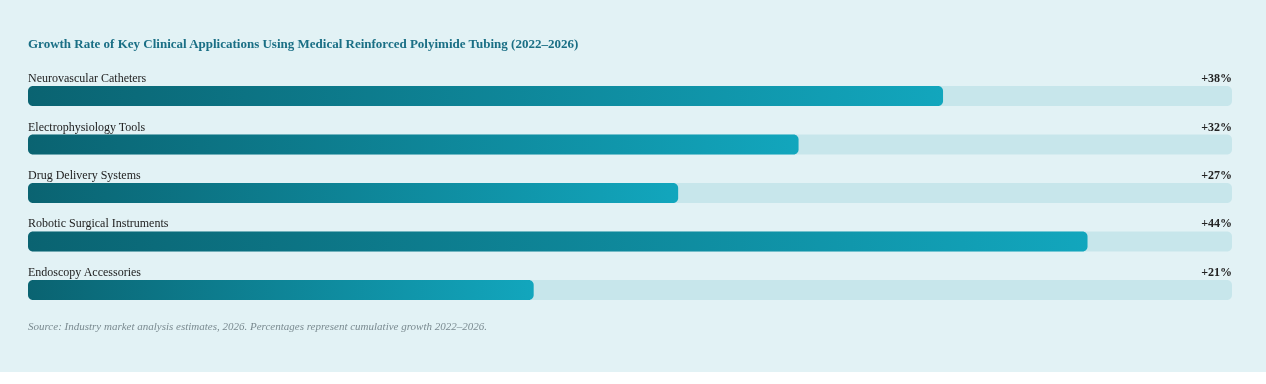 The image size is (1266, 384). What do you see at coordinates (1216, 223) in the screenshot?
I see `data-label: +44%` at bounding box center [1216, 223].